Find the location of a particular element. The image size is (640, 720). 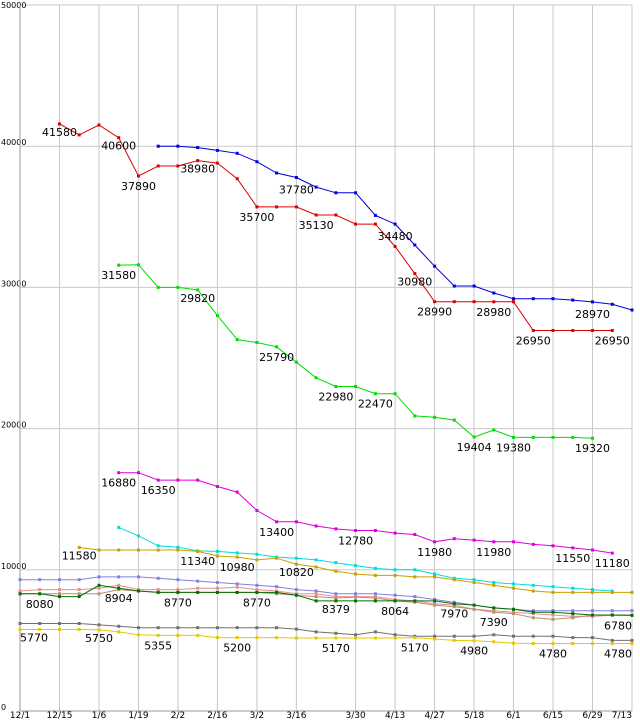

data-label: 8080 is located at coordinates (40, 604).